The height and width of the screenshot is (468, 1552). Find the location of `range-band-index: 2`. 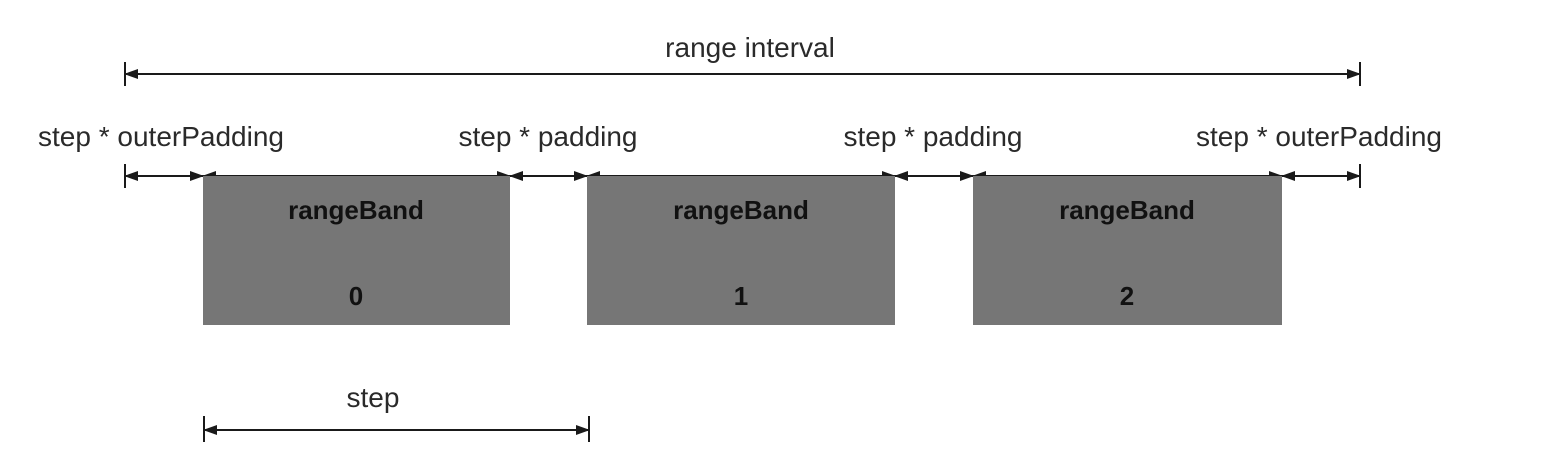

range-band-index: 2 is located at coordinates (1127, 296).